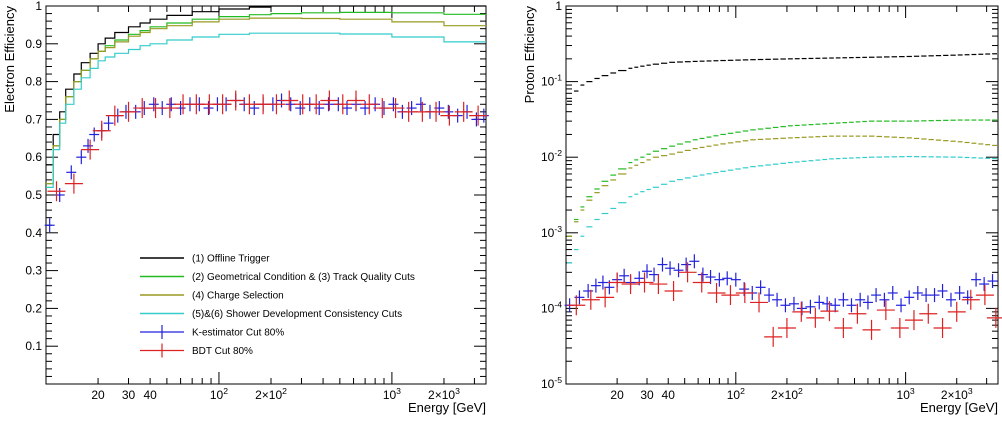  Describe the element at coordinates (212, 296) in the screenshot. I see `legend-item-4-charge-selection: (4) Charge Selection` at that location.